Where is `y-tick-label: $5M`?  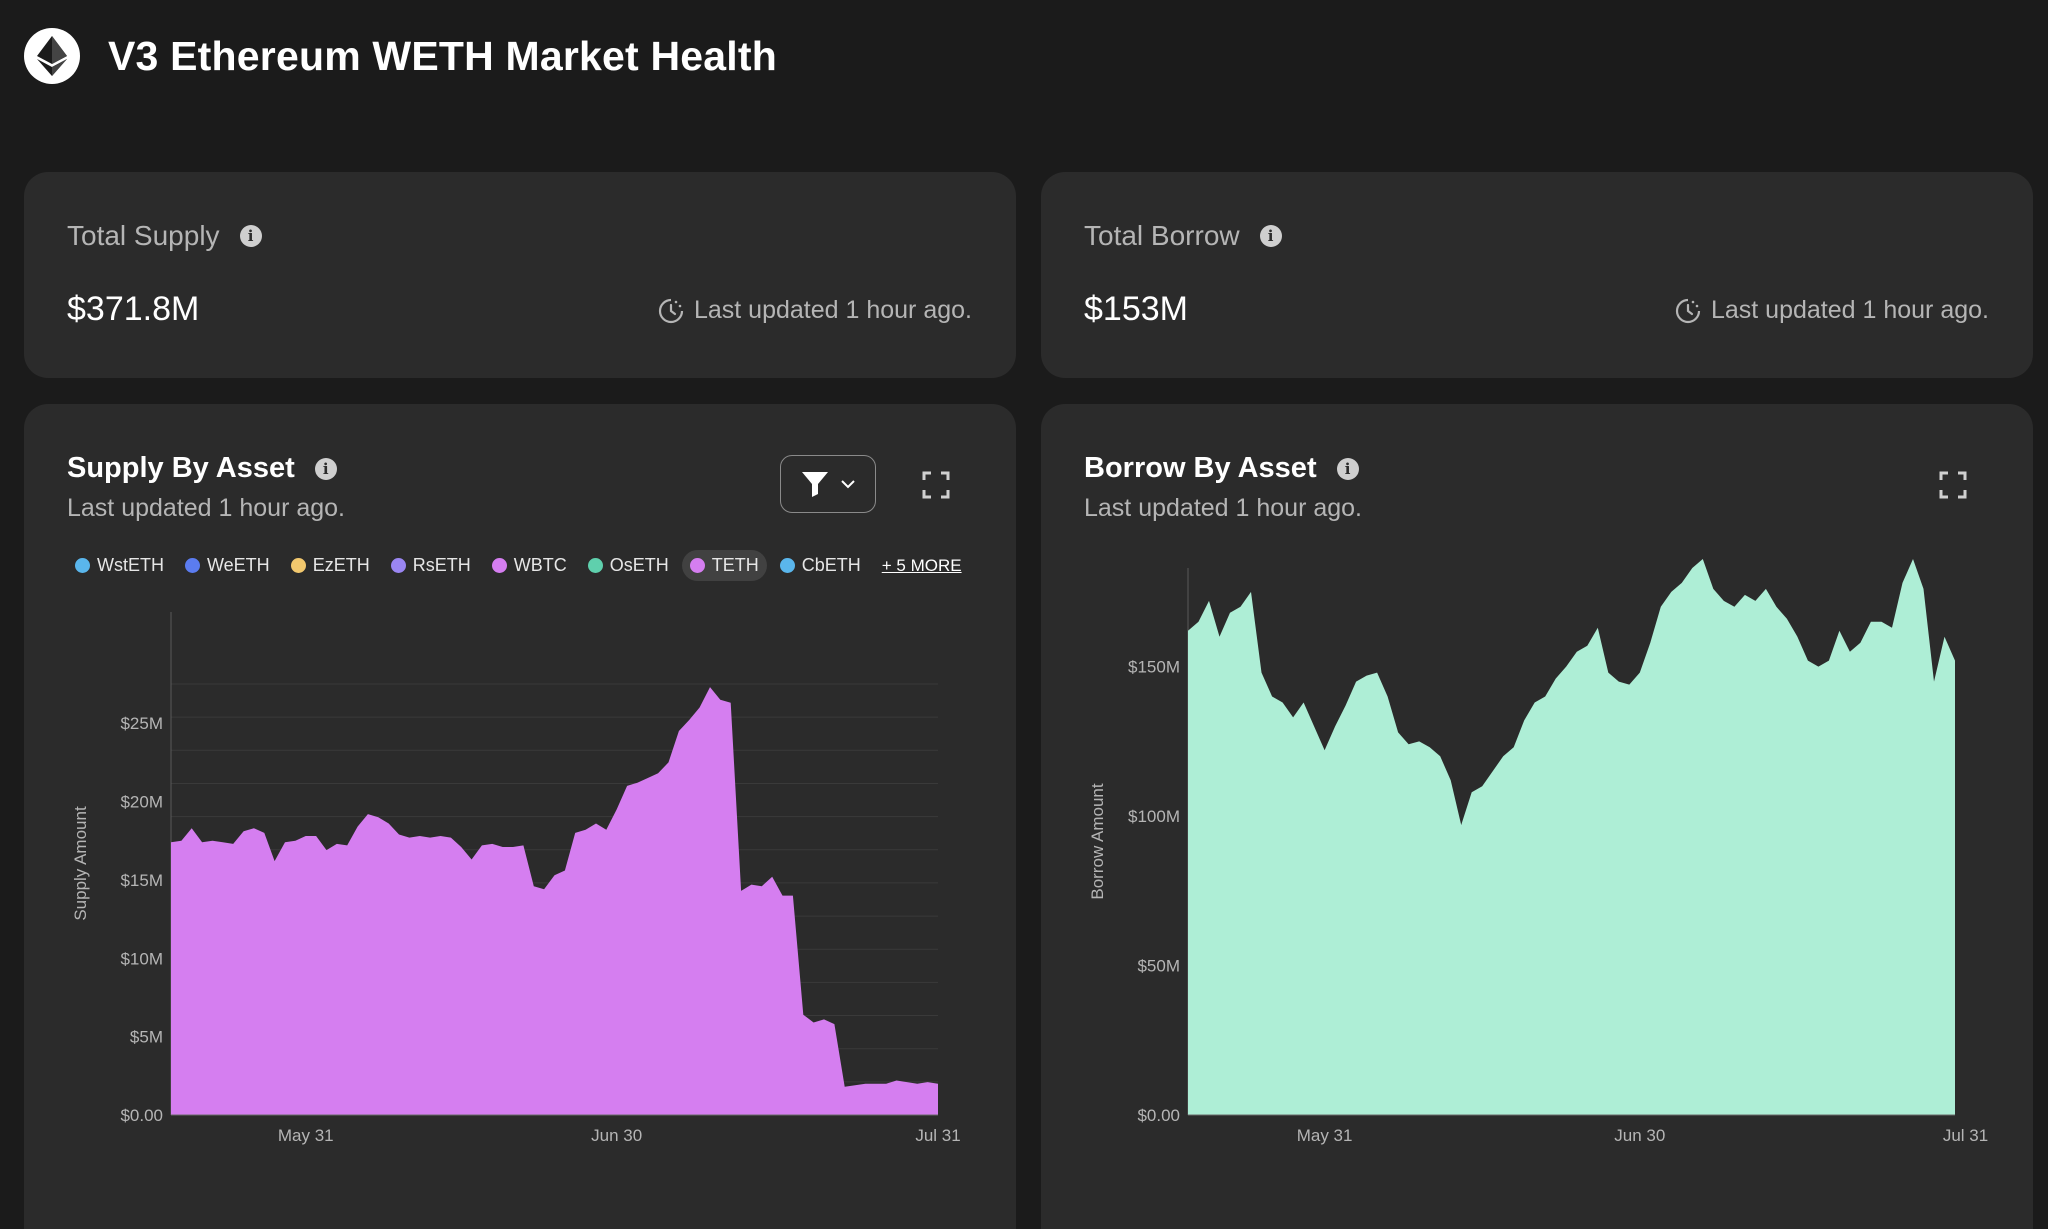
y-tick-label: $5M is located at coordinates (146, 1037).